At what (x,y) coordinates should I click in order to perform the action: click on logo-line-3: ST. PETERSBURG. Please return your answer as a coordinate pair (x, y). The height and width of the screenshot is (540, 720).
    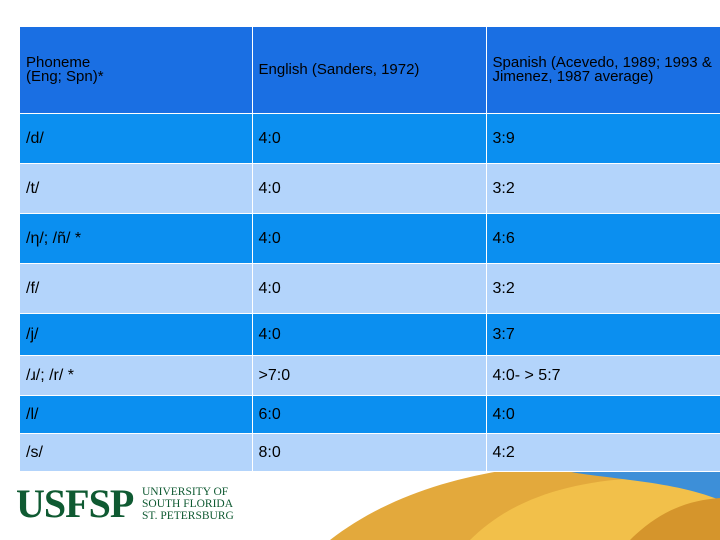
    Looking at the image, I should click on (188, 516).